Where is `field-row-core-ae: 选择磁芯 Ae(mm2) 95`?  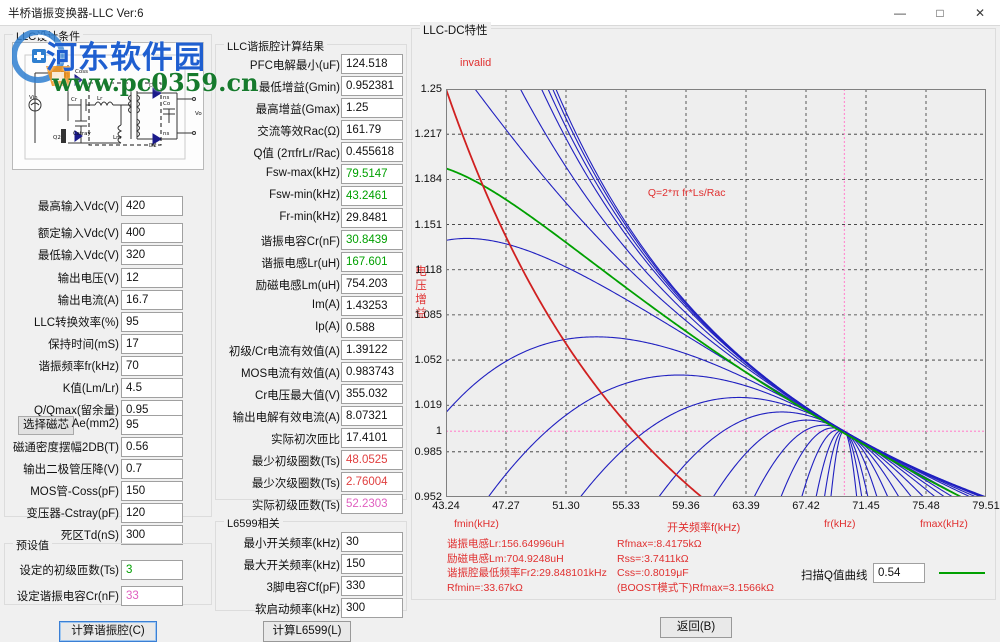
field-row-core-ae: 选择磁芯 Ae(mm2) 95 is located at coordinates (108, 425).